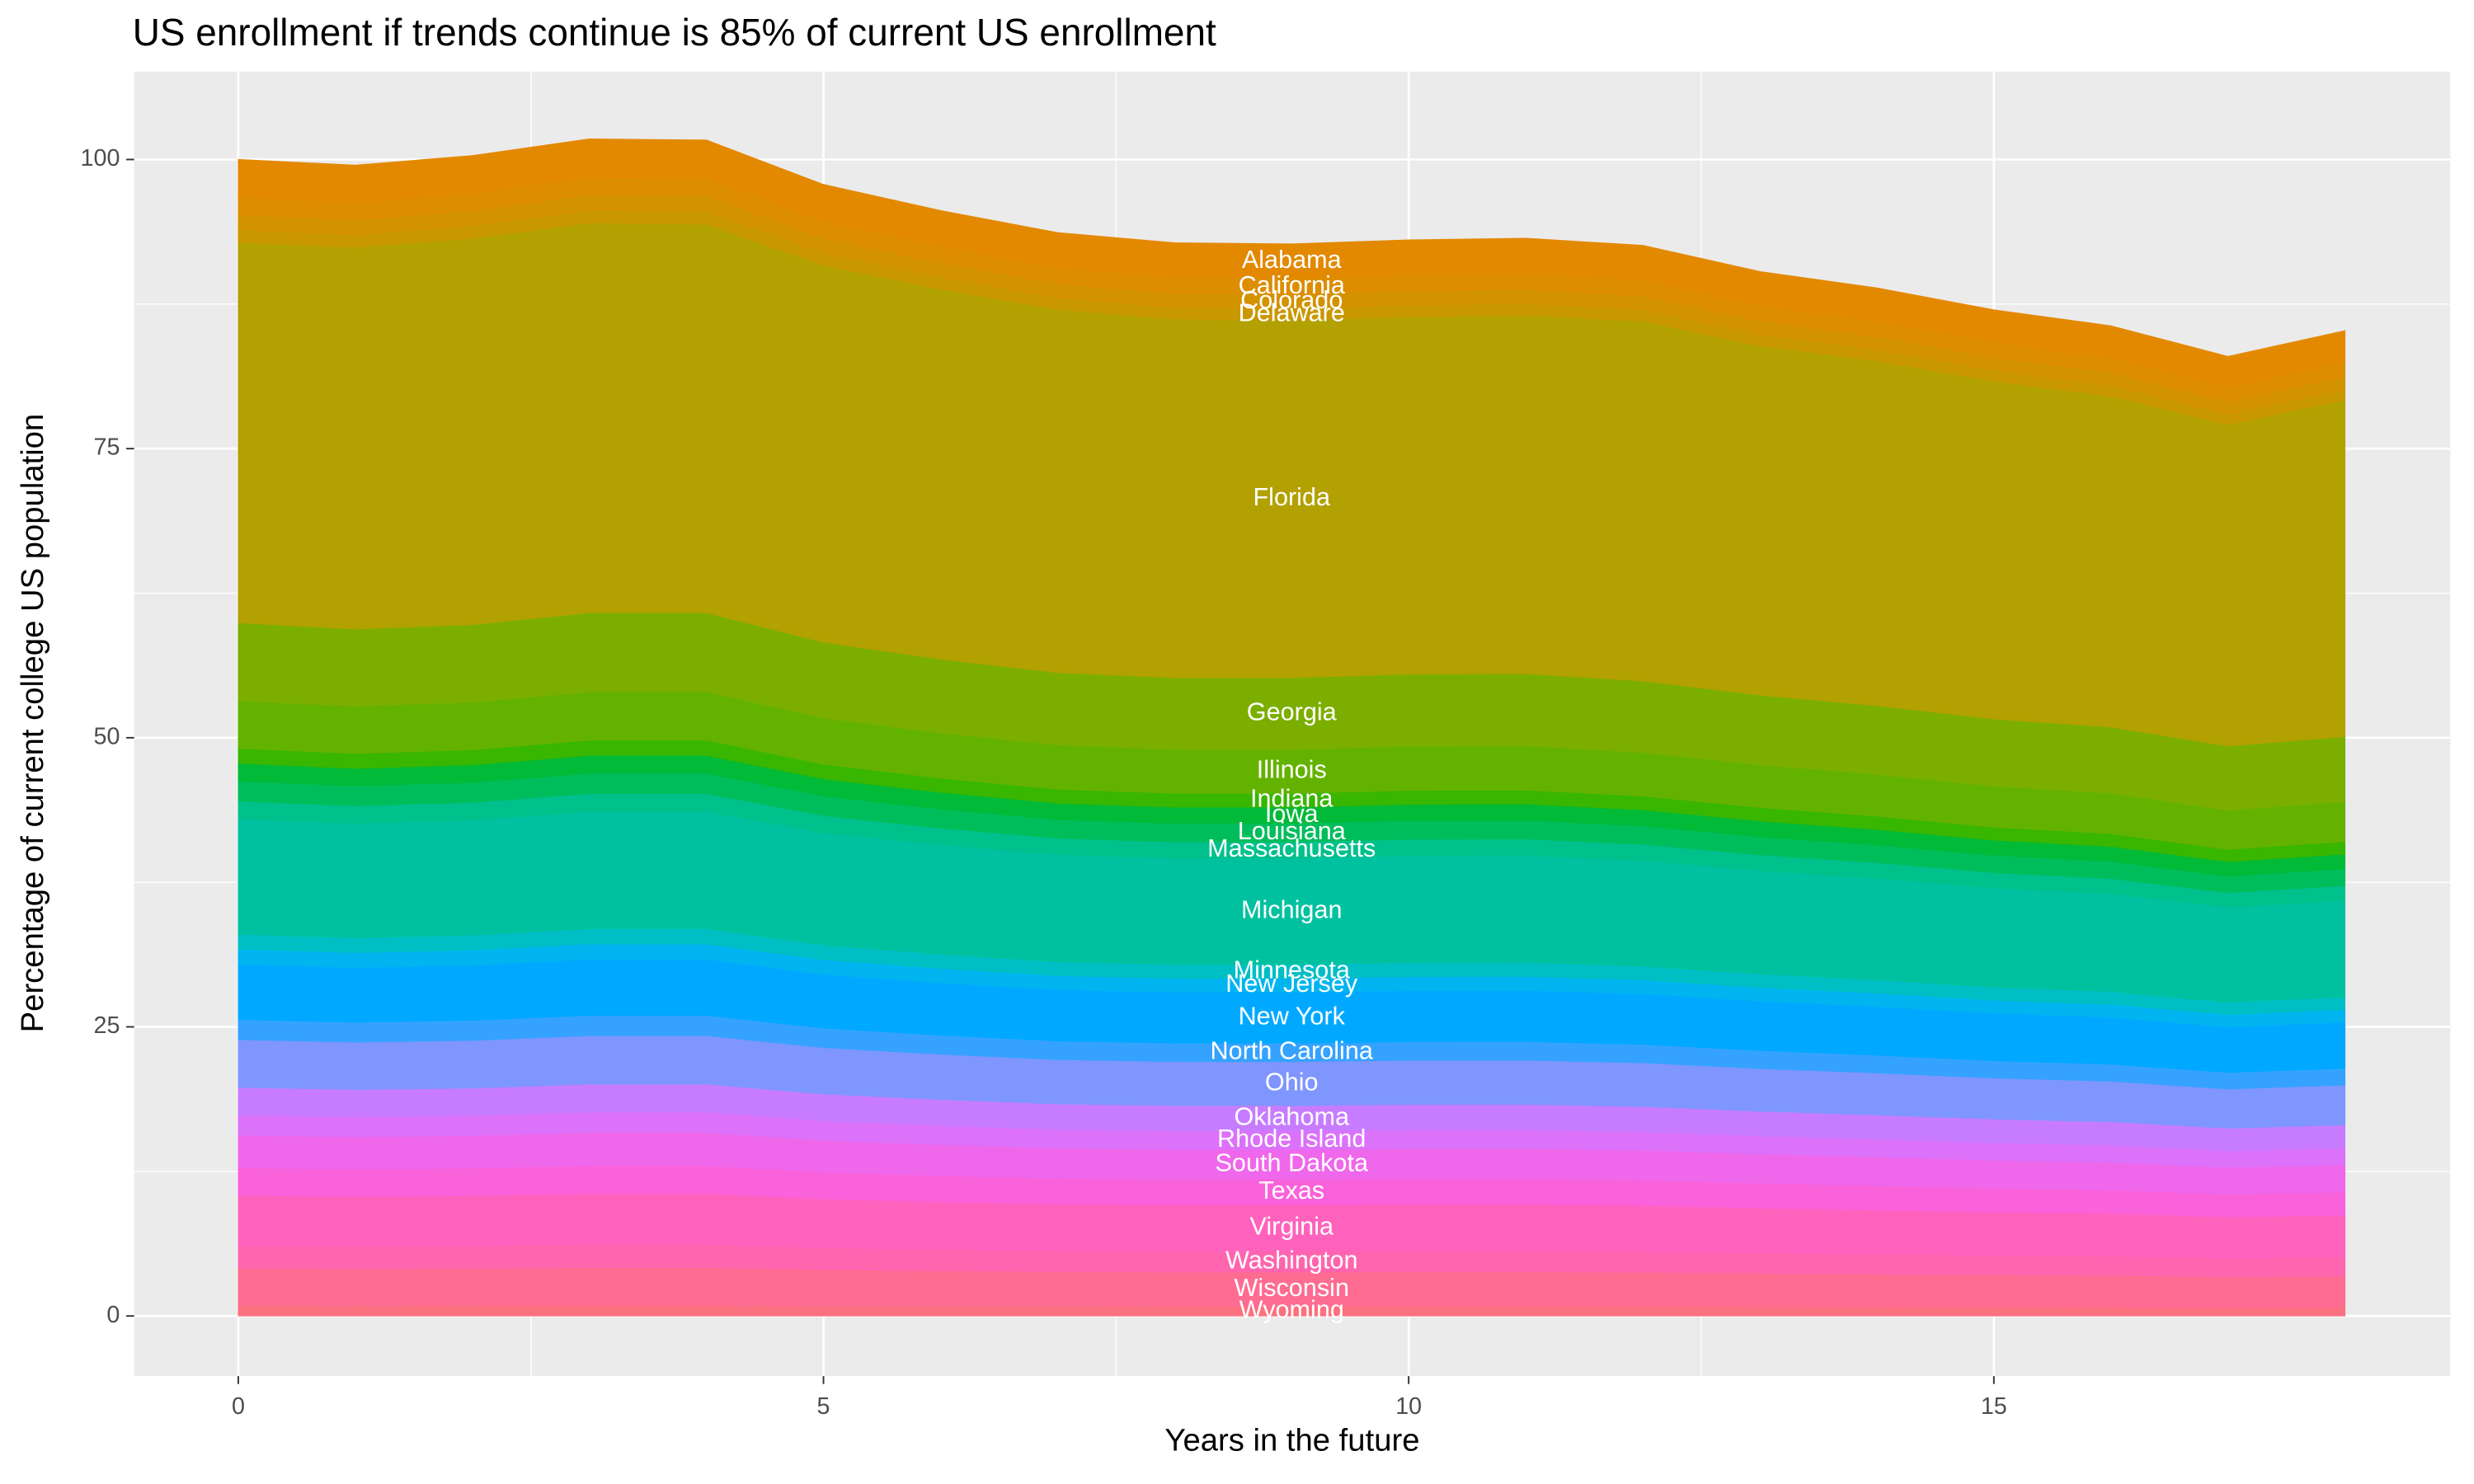 Image resolution: width=2474 pixels, height=1484 pixels. What do you see at coordinates (1292, 909) in the screenshot?
I see `area-label: Michigan` at bounding box center [1292, 909].